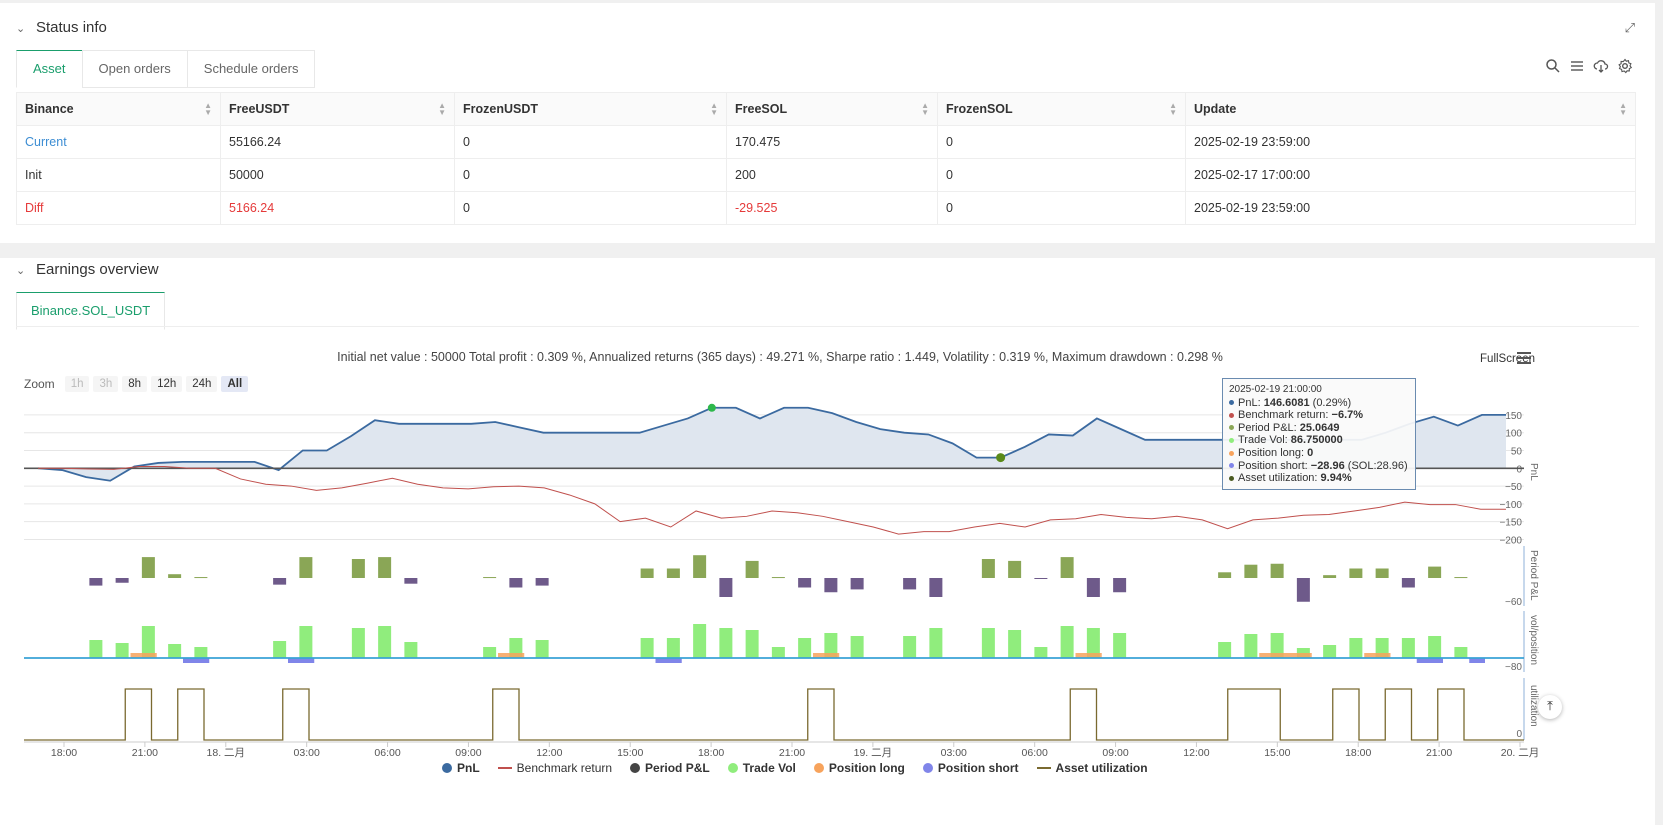 This screenshot has width=1663, height=825. What do you see at coordinates (77, 384) in the screenshot?
I see `zoom-1h-button: 1h` at bounding box center [77, 384].